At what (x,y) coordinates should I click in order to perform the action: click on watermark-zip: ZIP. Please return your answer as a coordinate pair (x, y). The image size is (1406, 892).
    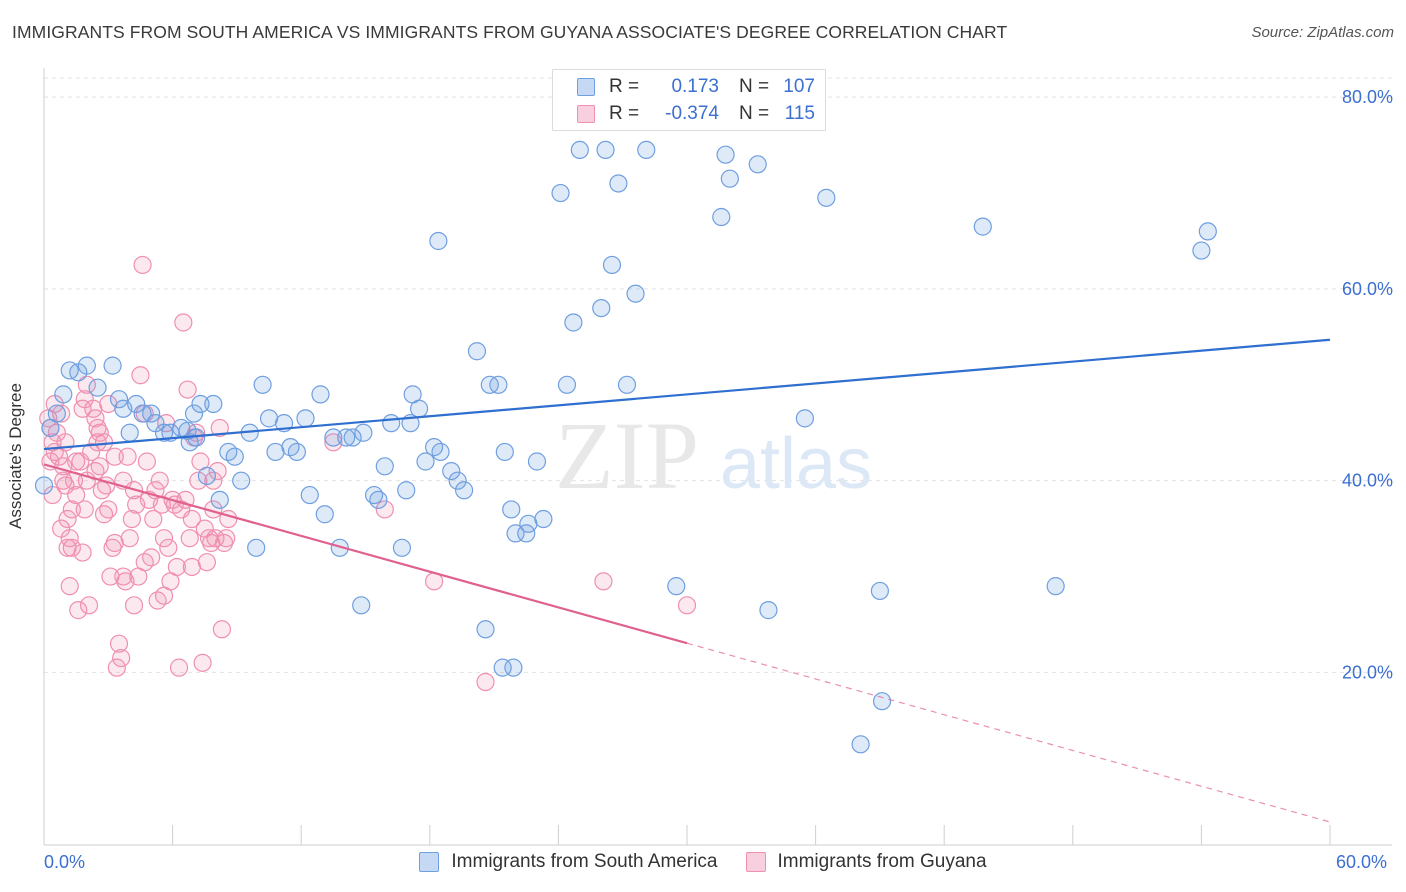
    Looking at the image, I should click on (627, 455).